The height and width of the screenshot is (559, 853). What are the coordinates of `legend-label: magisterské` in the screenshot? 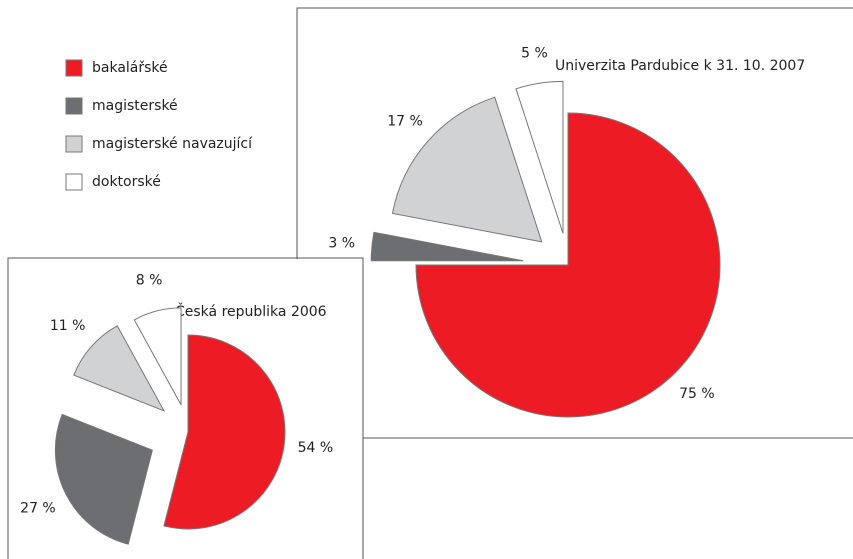 It's located at (135, 106).